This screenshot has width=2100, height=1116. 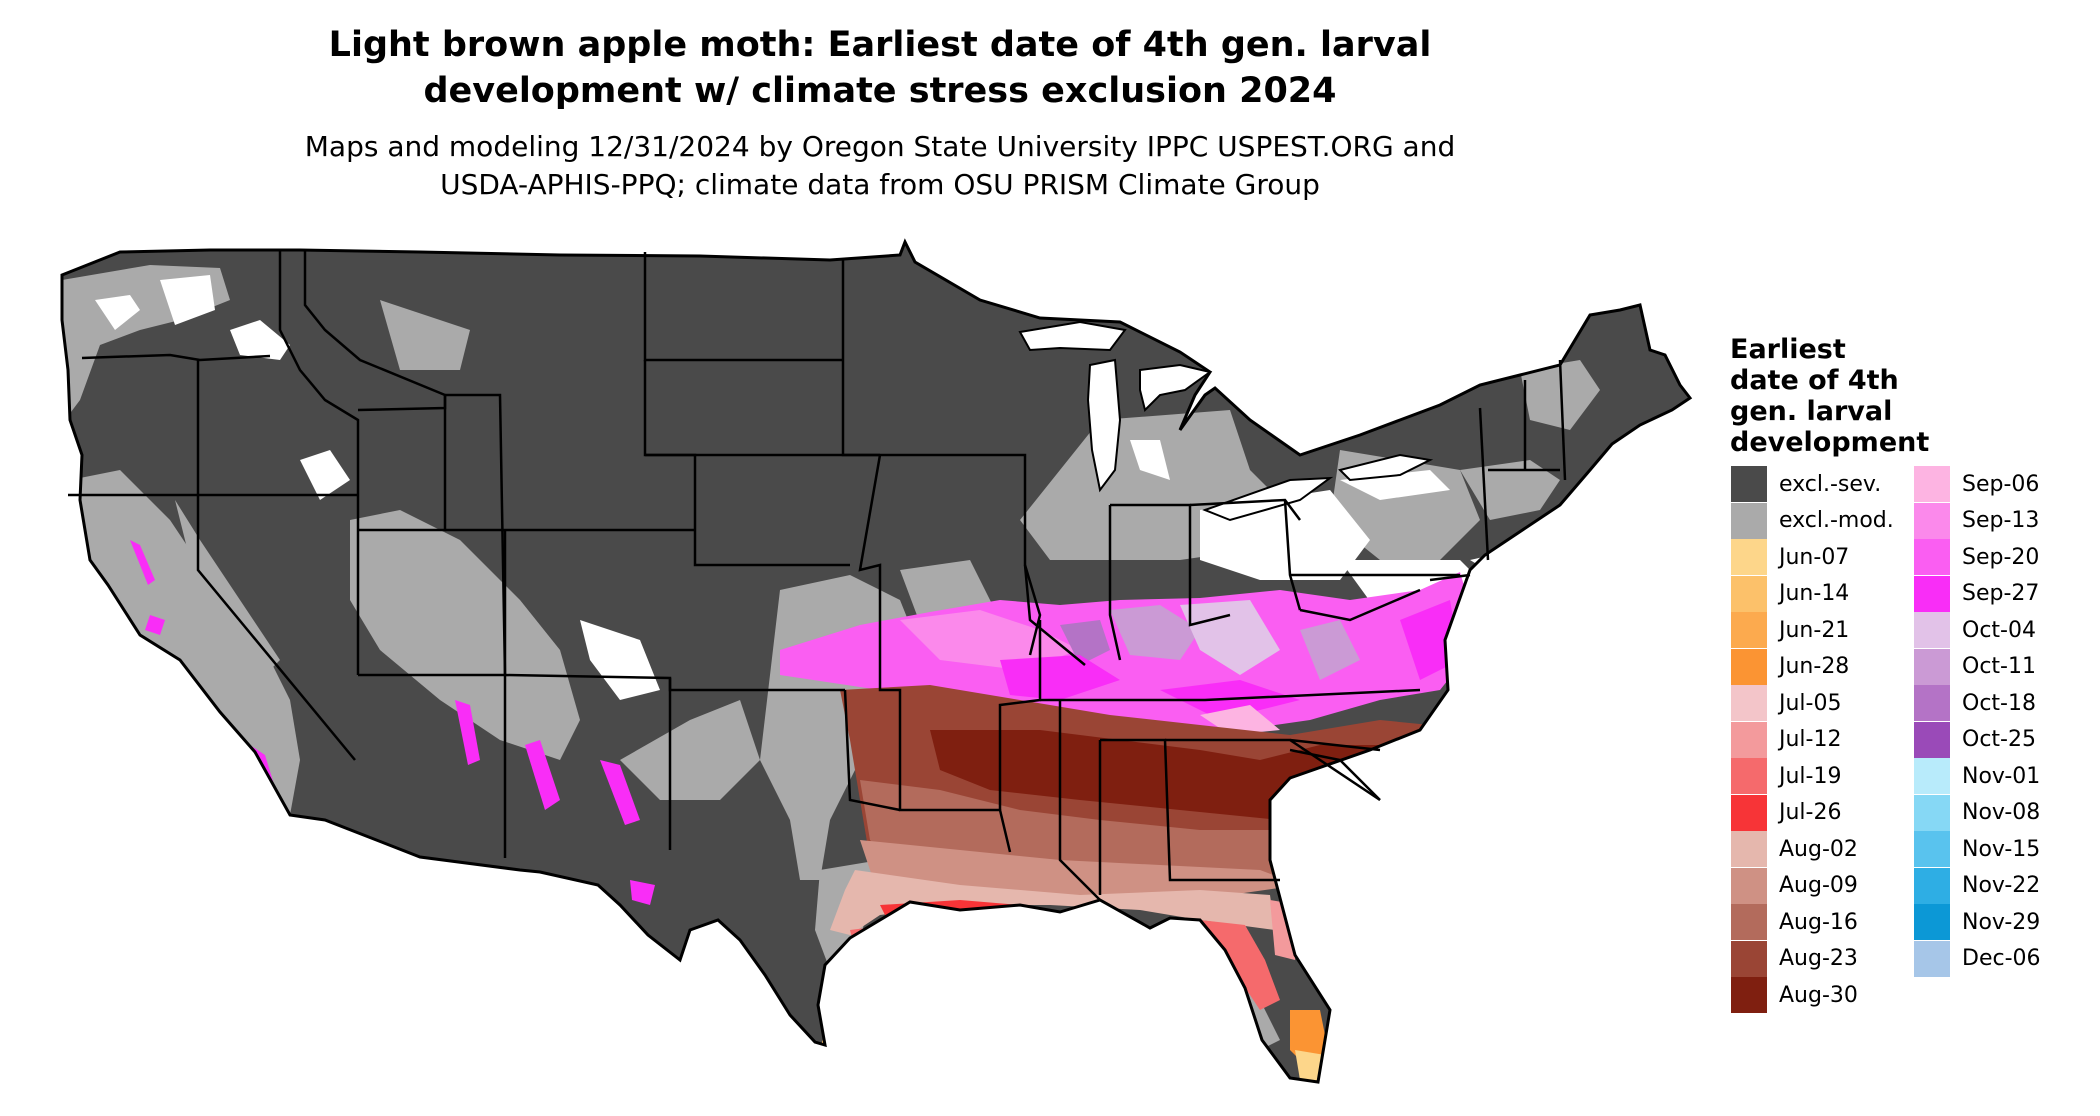 I want to click on legend-item: Oct-04, so click(x=2007, y=630).